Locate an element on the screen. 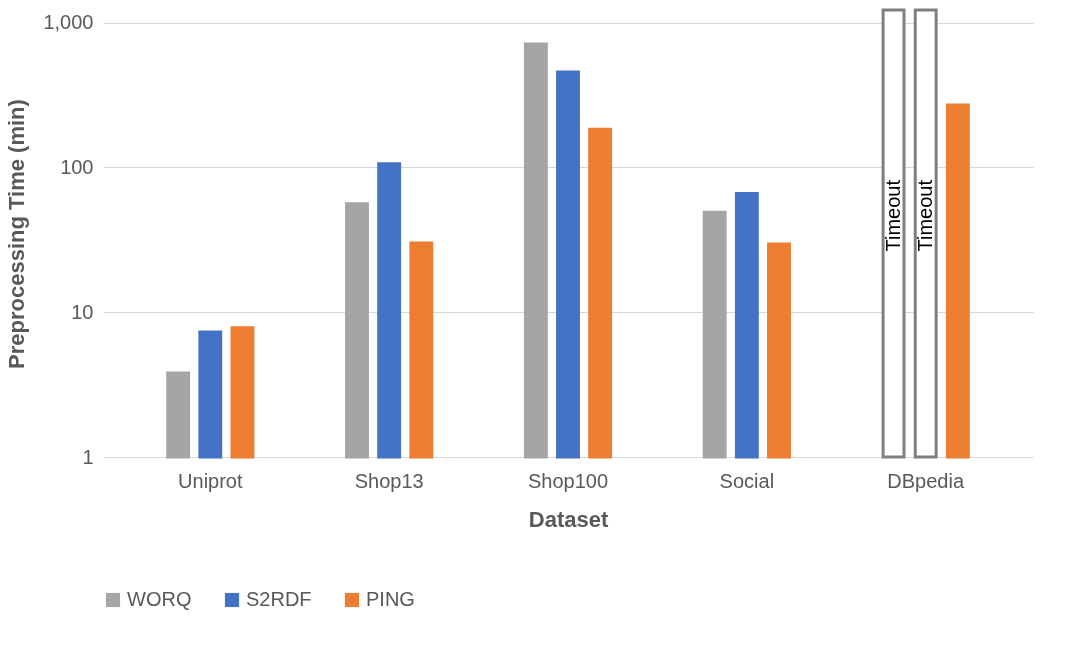 The width and height of the screenshot is (1085, 651). y-tick-label: 1 is located at coordinates (88, 456).